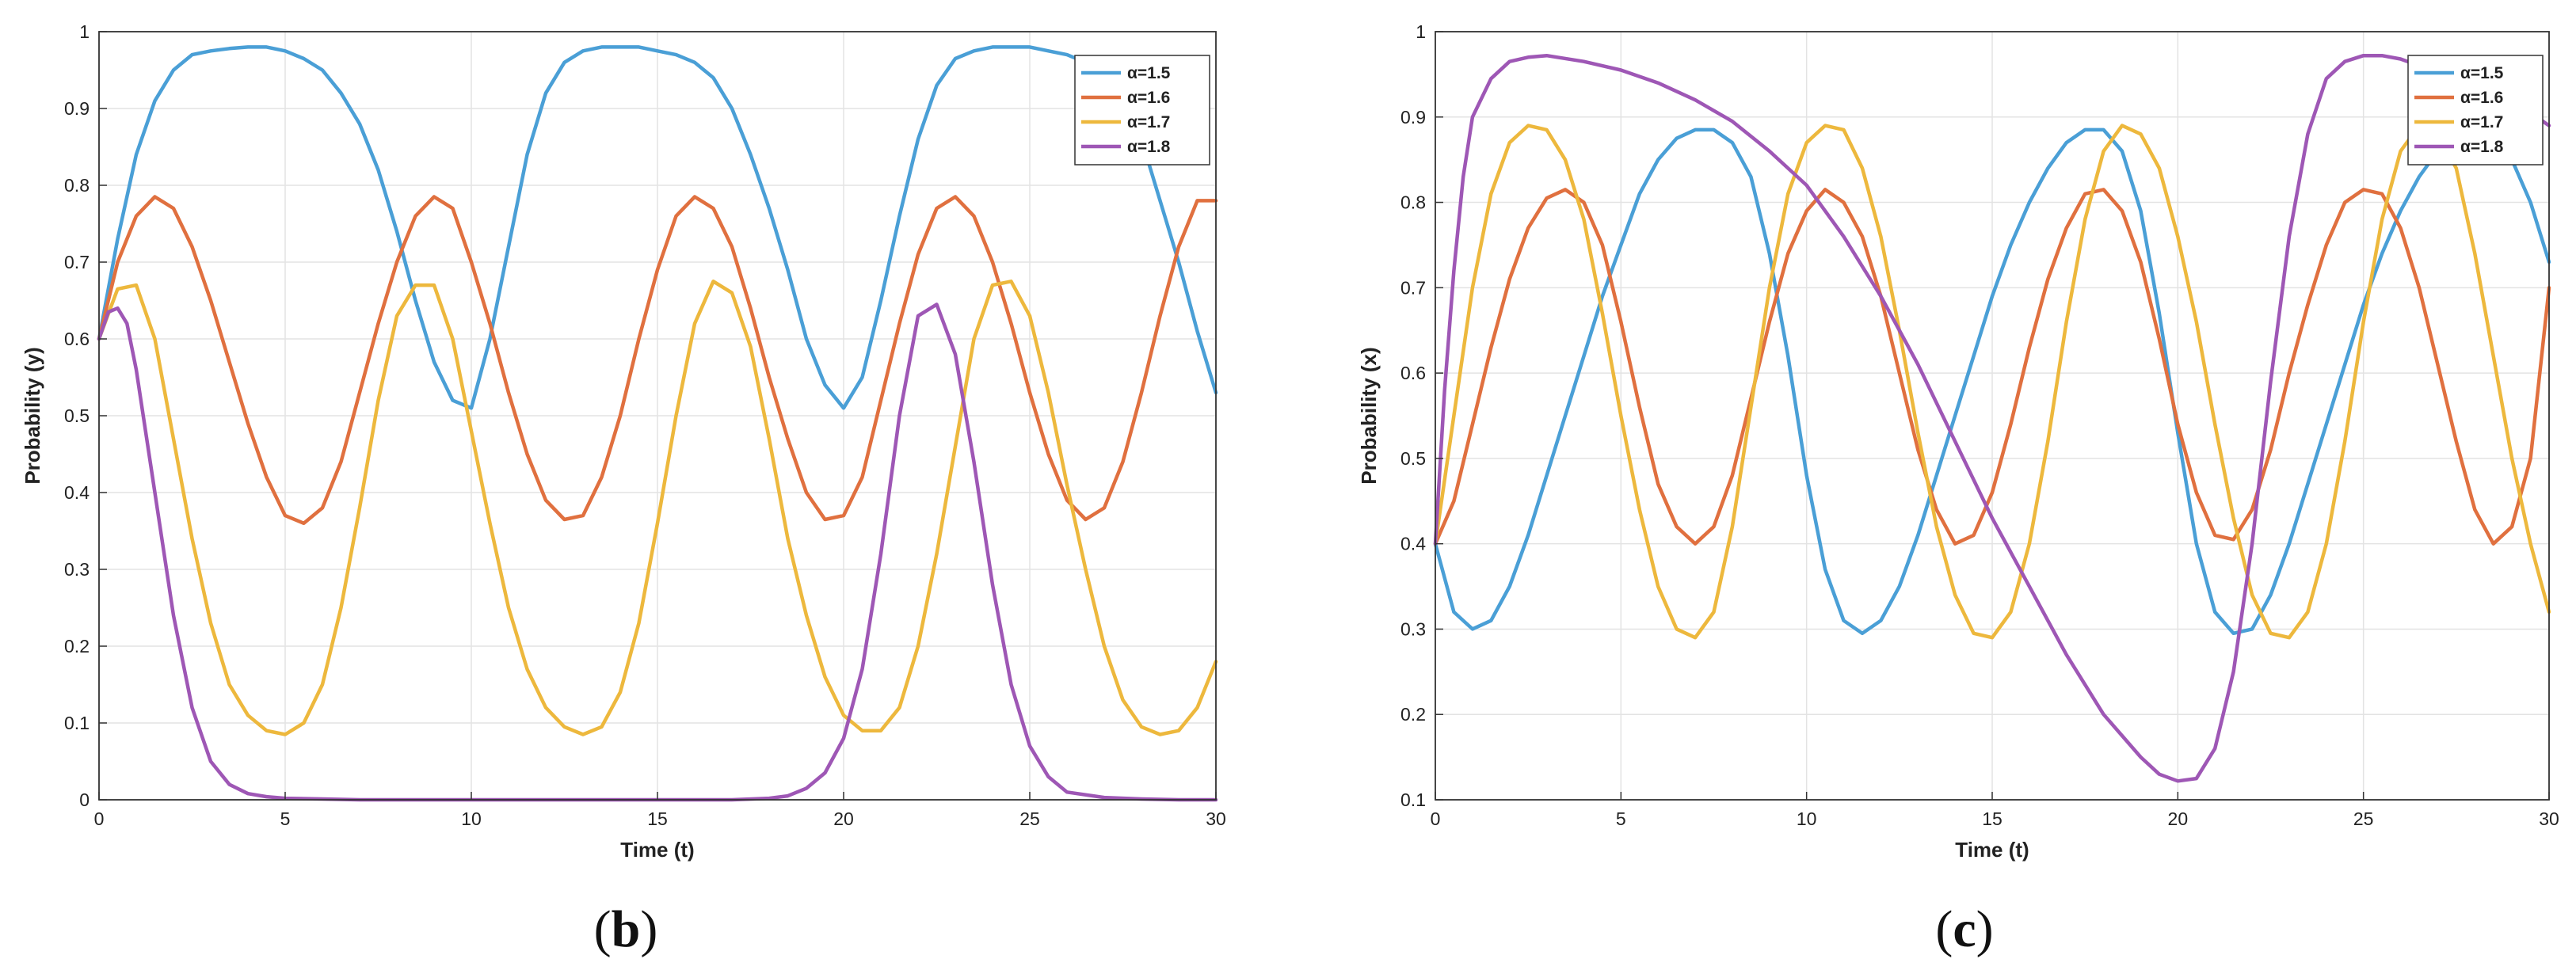  I want to click on panel-label: (b), so click(626, 929).